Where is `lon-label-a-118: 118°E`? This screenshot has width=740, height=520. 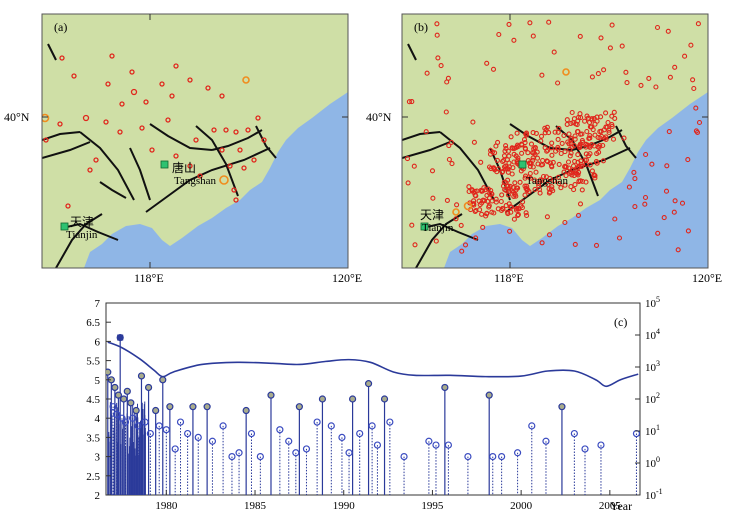
lon-label-a-118: 118°E is located at coordinates (149, 278).